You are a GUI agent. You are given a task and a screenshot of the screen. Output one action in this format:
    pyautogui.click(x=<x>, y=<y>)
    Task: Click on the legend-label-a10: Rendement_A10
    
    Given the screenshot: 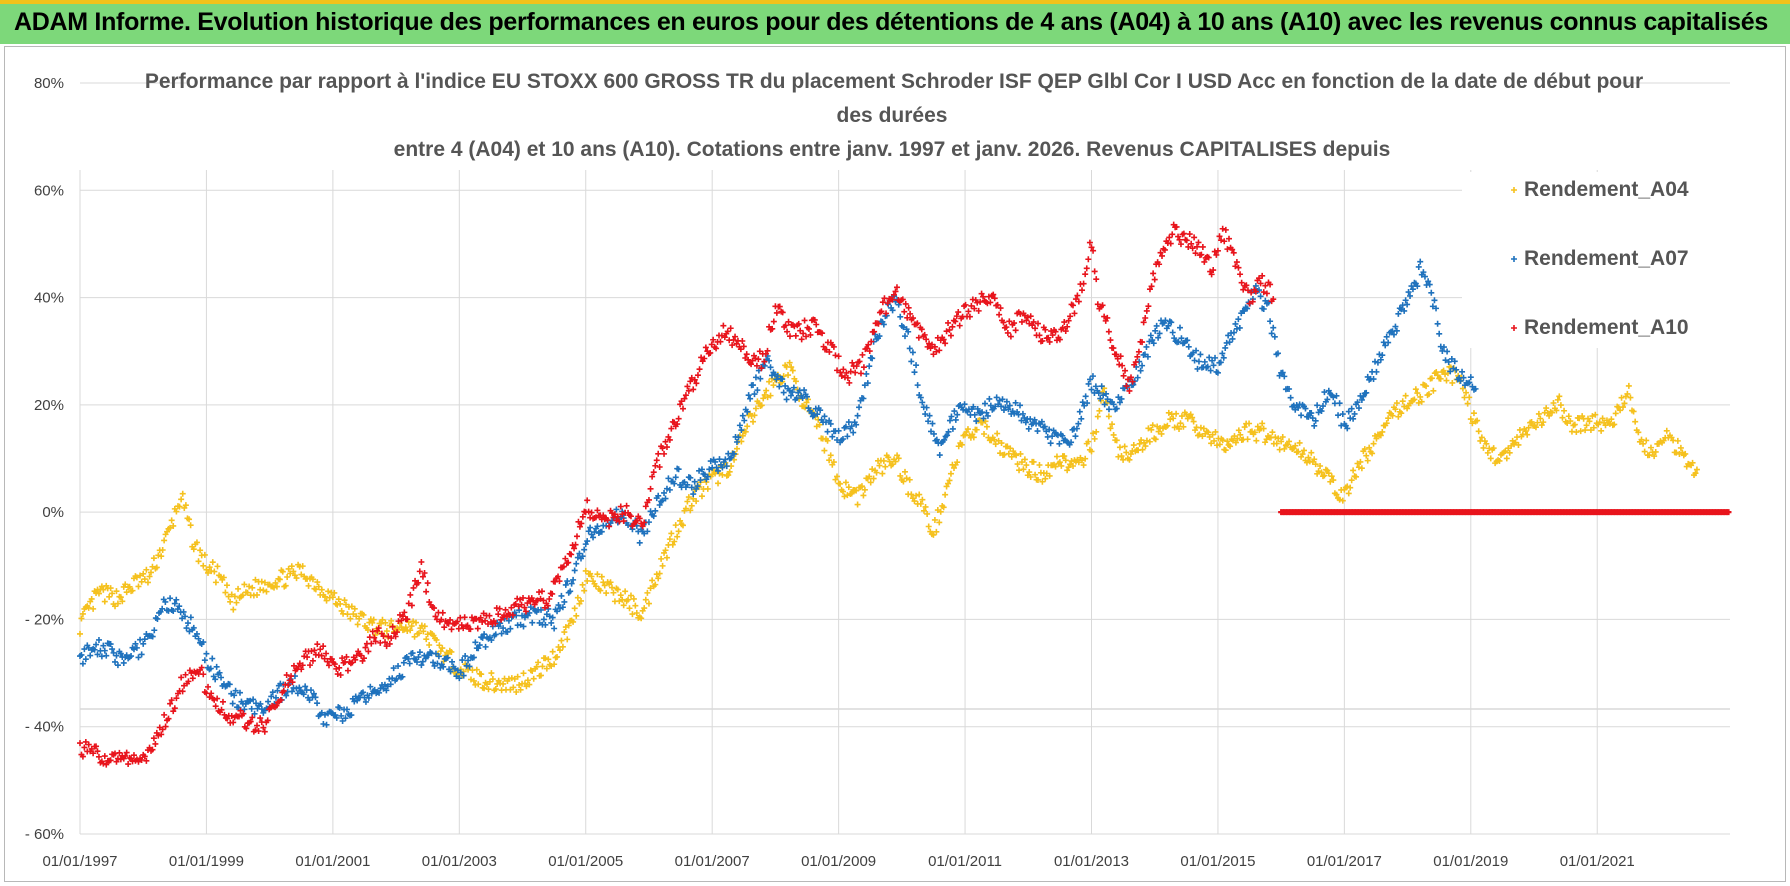 What is the action you would take?
    pyautogui.click(x=1606, y=327)
    